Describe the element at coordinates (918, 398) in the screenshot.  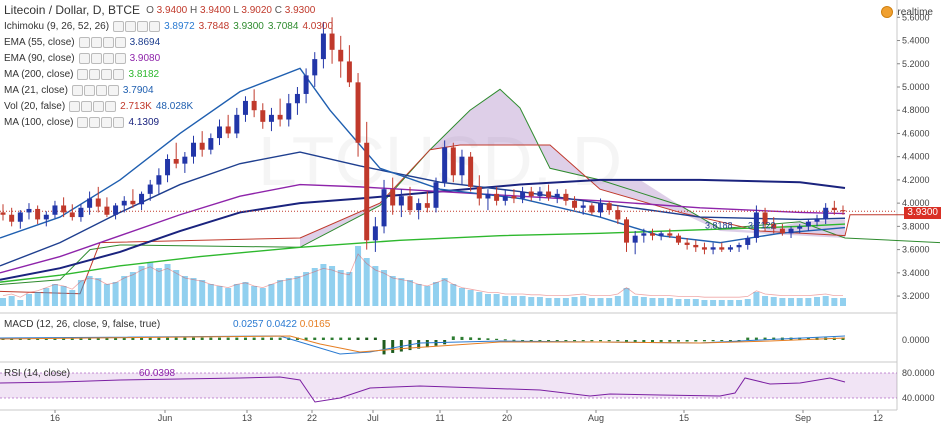
I see `rsi-tick-label: 40.0000` at that location.